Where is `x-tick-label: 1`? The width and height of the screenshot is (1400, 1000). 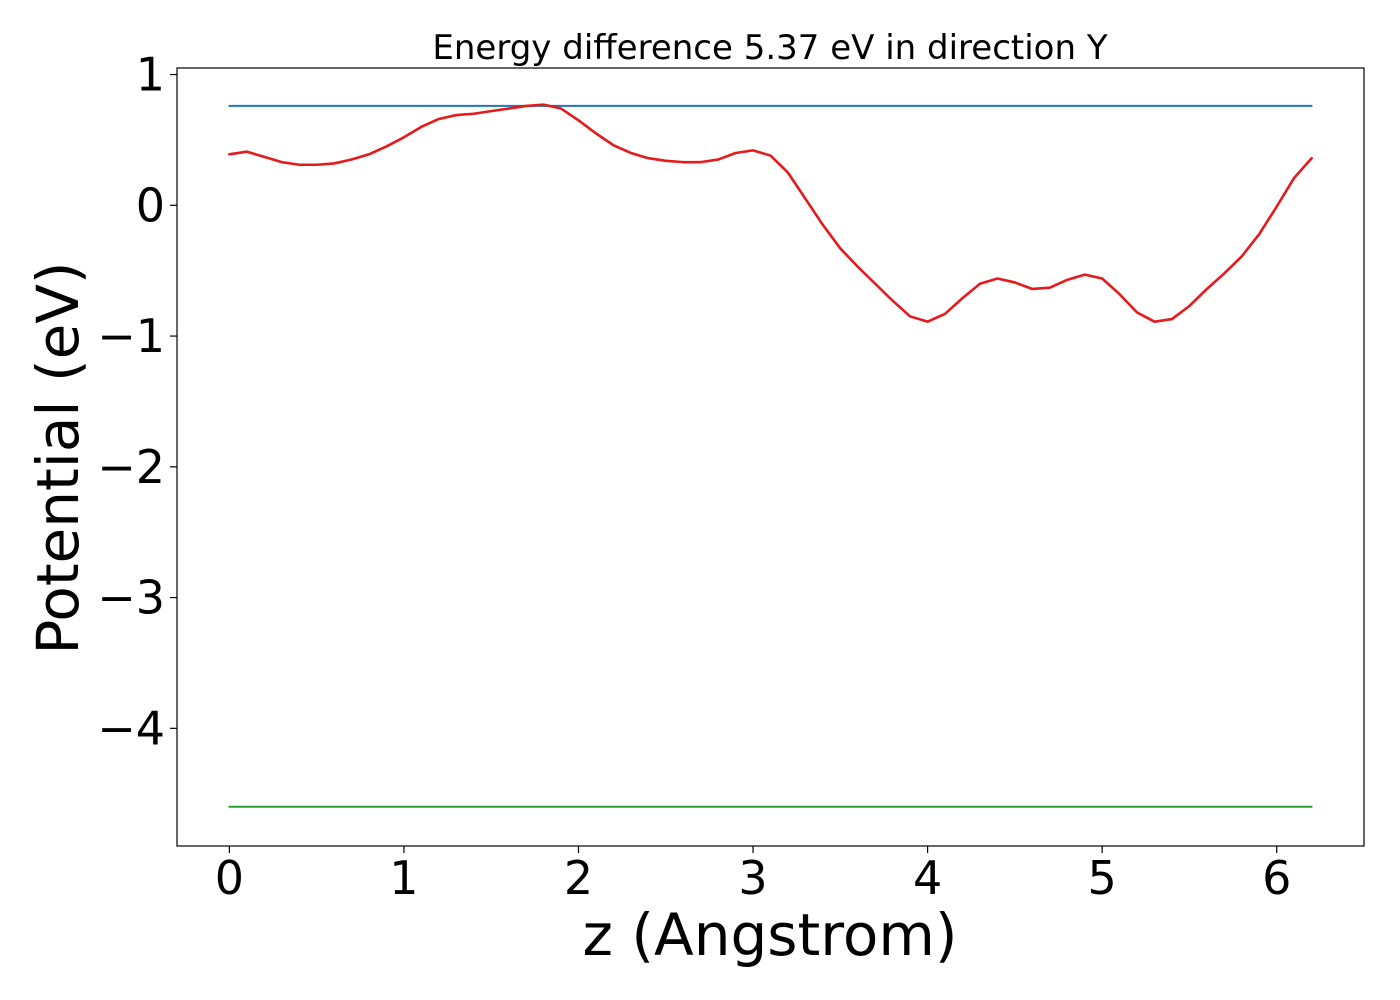 x-tick-label: 1 is located at coordinates (403, 878).